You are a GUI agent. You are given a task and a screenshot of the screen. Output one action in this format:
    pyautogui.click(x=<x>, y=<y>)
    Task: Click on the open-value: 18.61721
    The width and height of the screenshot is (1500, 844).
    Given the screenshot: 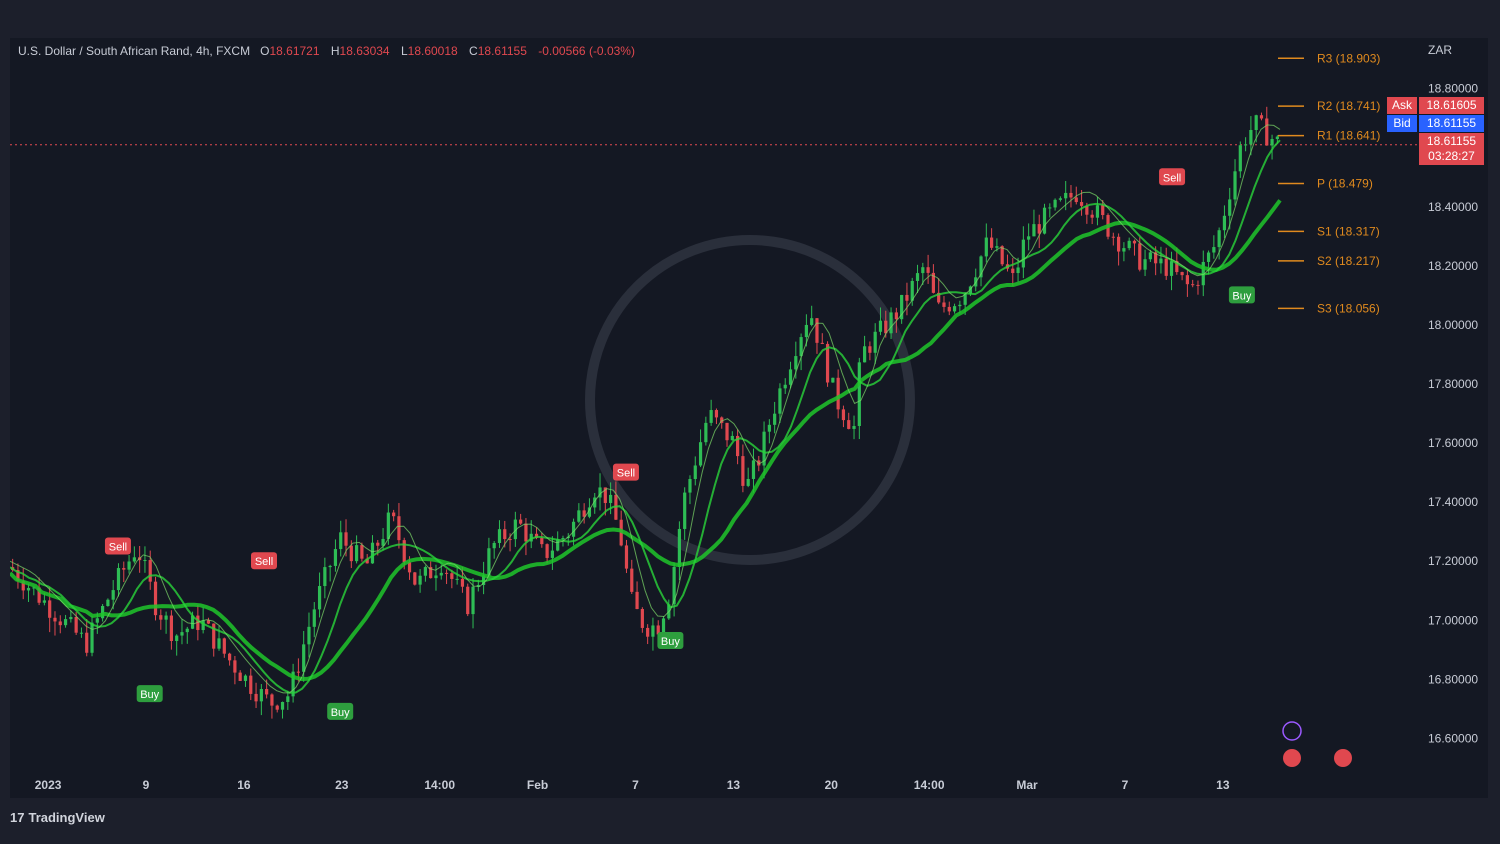 What is the action you would take?
    pyautogui.click(x=294, y=51)
    